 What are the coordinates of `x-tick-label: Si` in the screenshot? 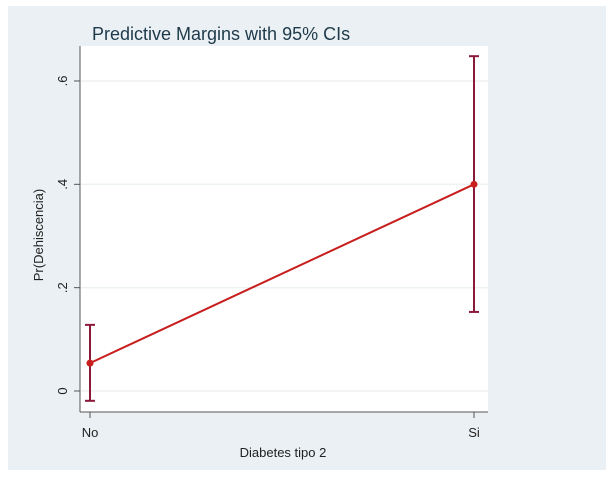 It's located at (474, 432).